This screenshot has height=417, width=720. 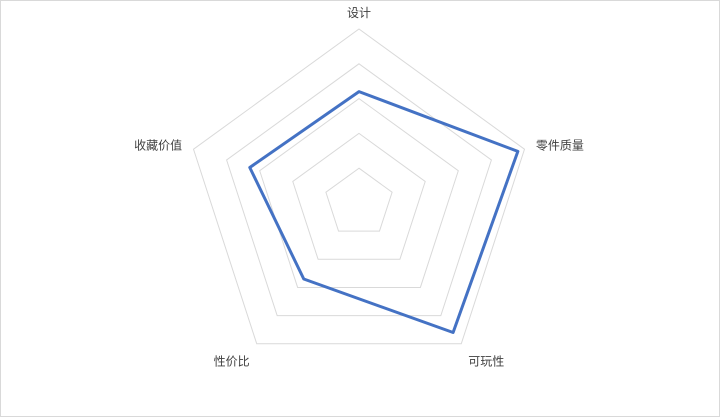 What do you see at coordinates (560, 146) in the screenshot?
I see `axis-label-1: 零件质量` at bounding box center [560, 146].